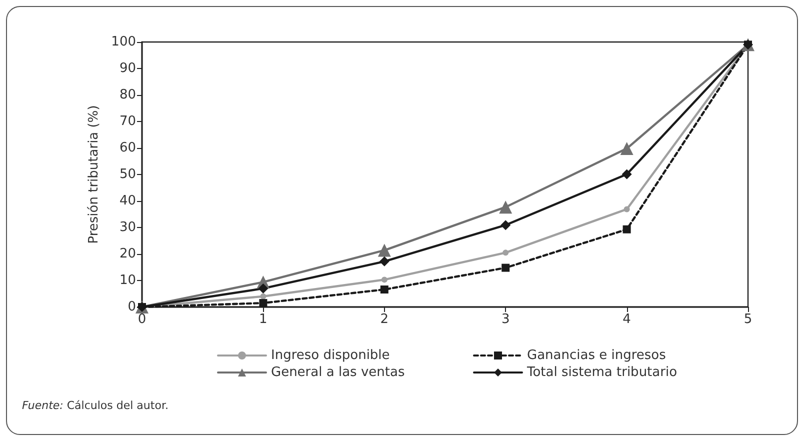 The width and height of the screenshot is (806, 443). What do you see at coordinates (95, 405) in the screenshot?
I see `source-note: Fuente: Cálculos del autor.` at bounding box center [95, 405].